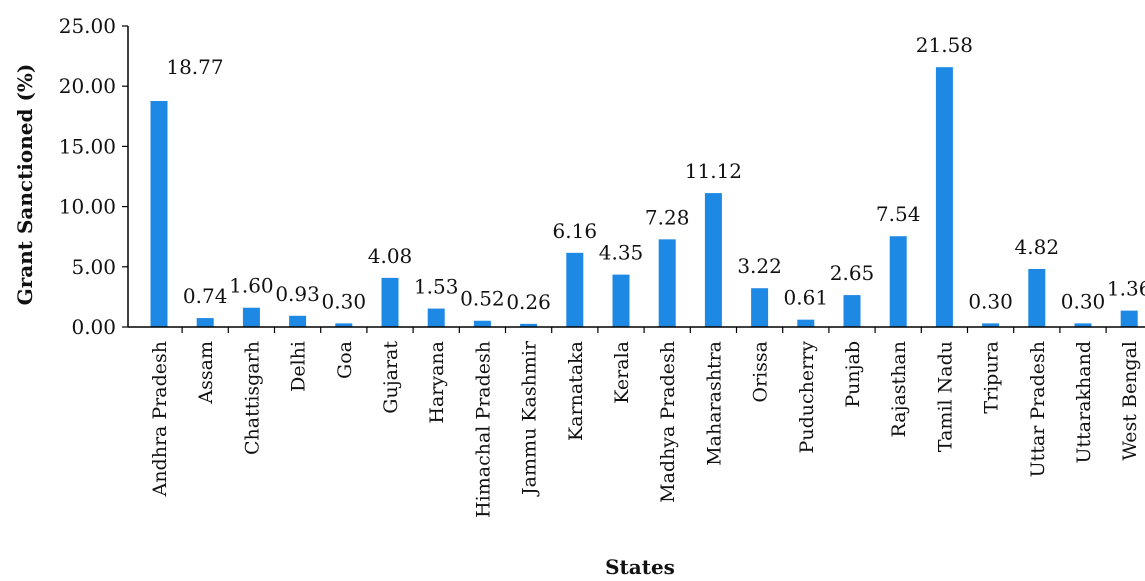 The width and height of the screenshot is (1145, 581). Describe the element at coordinates (667, 217) in the screenshot. I see `data-label: 7.28` at that location.